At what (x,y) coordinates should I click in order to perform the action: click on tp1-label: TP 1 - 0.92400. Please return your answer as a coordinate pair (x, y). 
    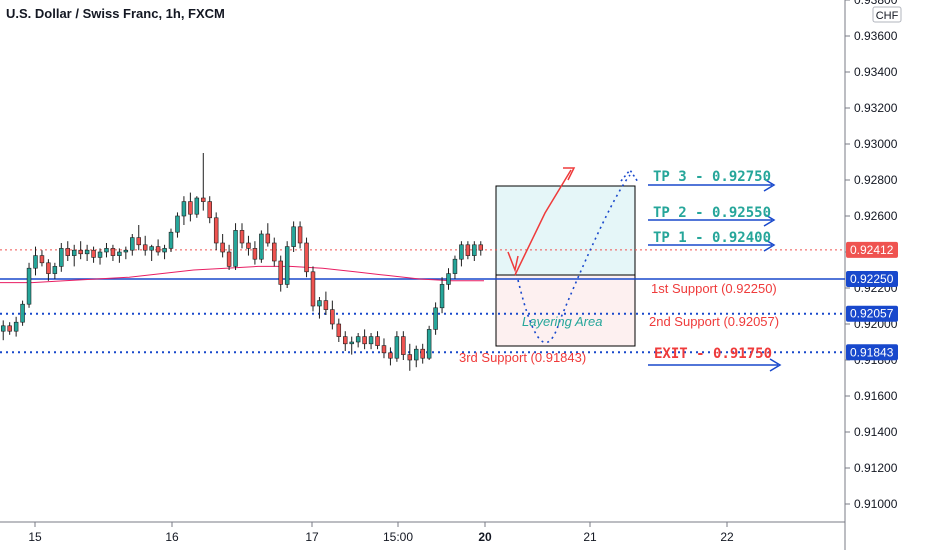
    Looking at the image, I should click on (712, 238).